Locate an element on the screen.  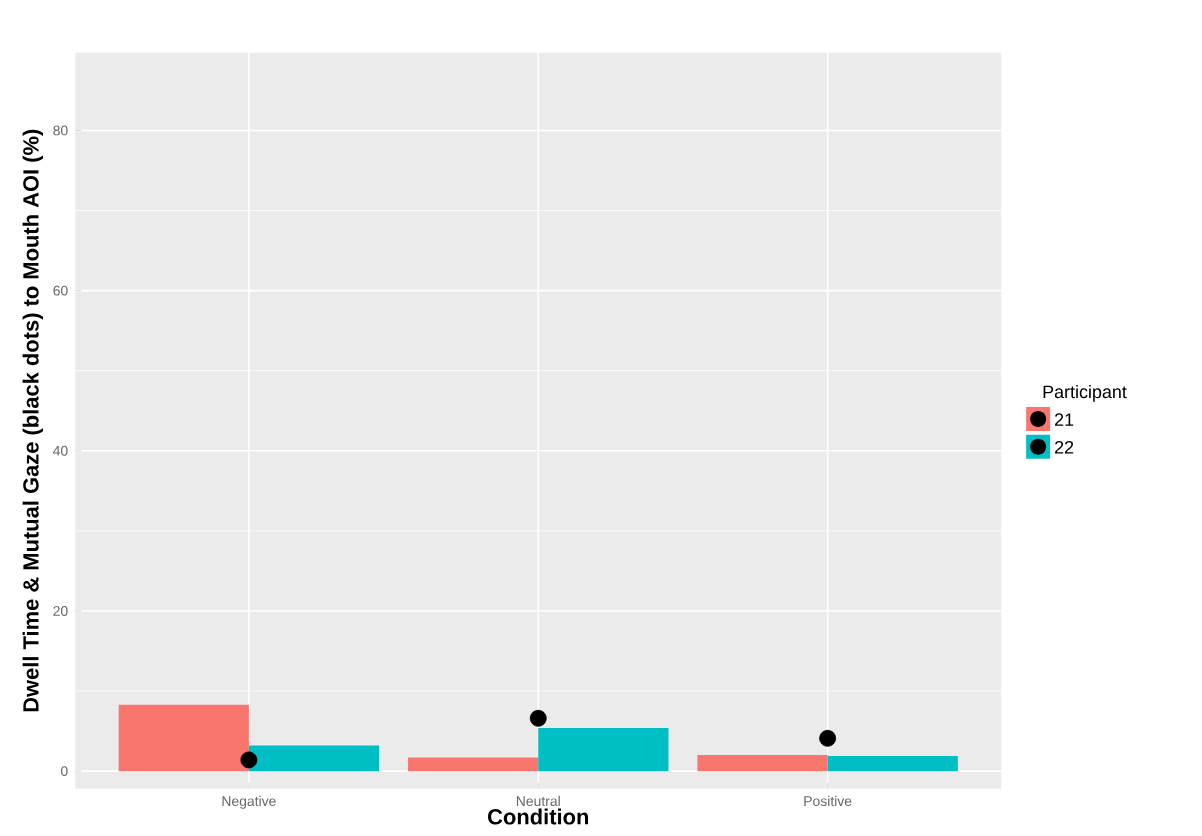
legend-label: 21 is located at coordinates (1064, 419).